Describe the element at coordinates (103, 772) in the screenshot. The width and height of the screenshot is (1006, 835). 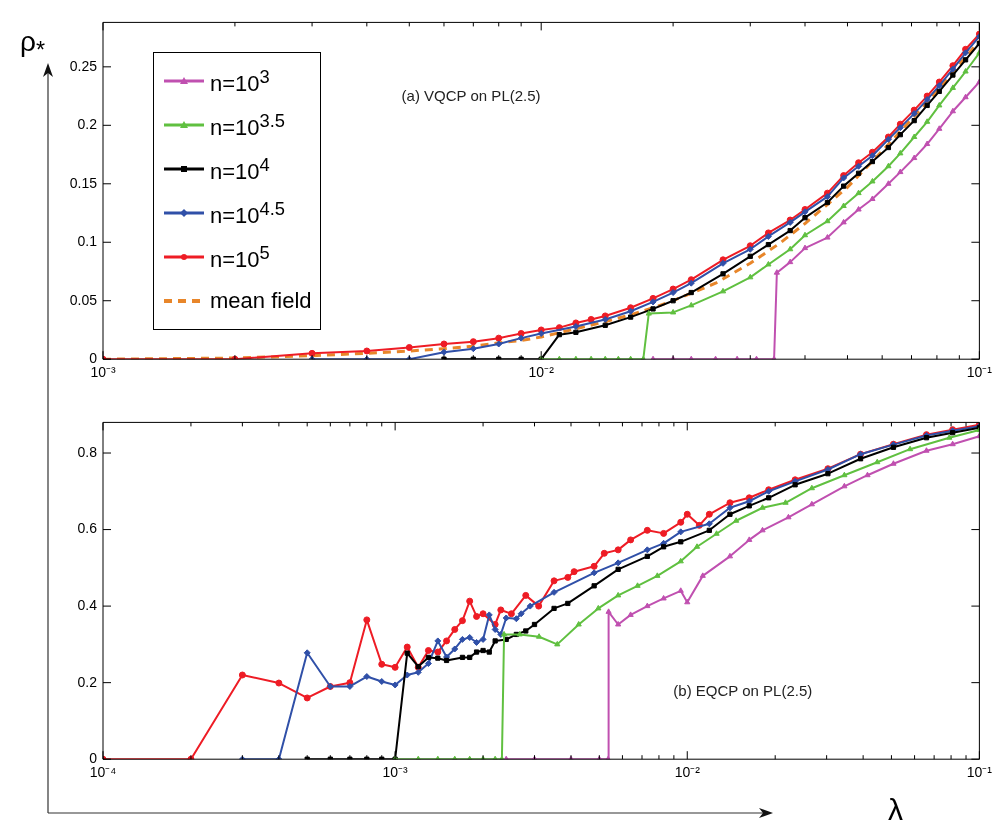
I see `x-tick-label: 10⁻⁴` at that location.